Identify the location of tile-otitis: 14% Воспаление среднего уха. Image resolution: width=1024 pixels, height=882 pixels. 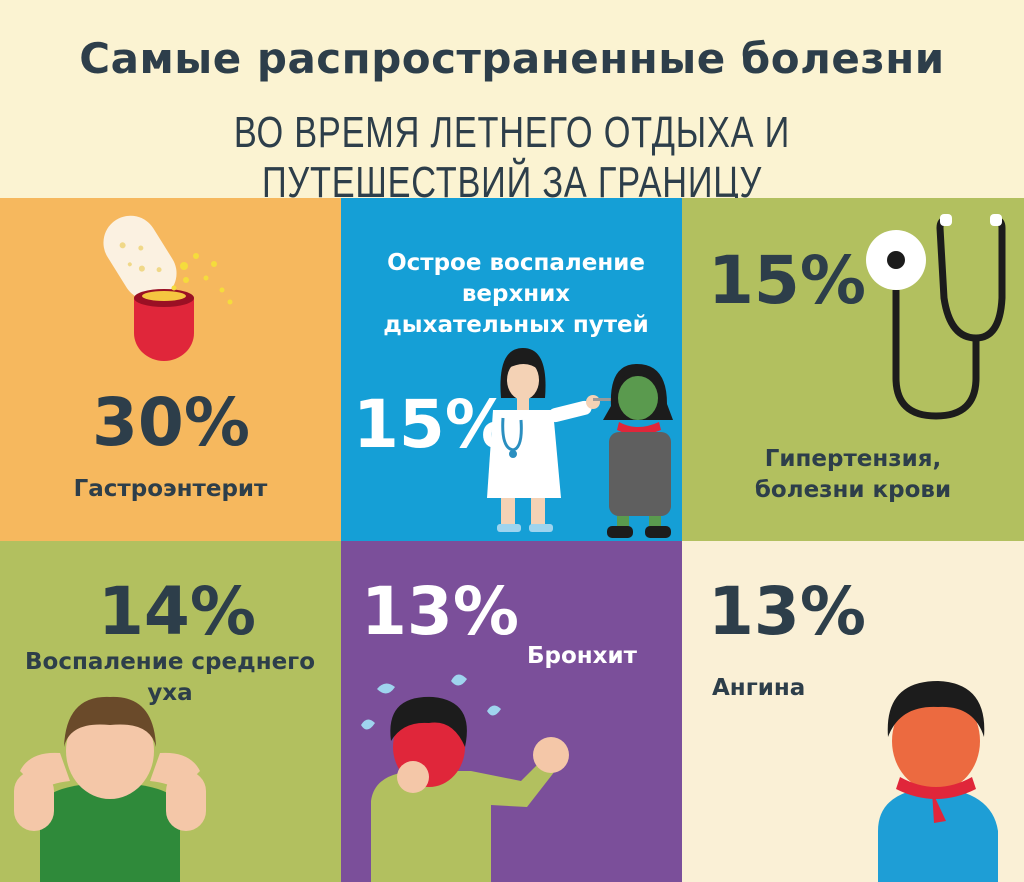
(170, 711).